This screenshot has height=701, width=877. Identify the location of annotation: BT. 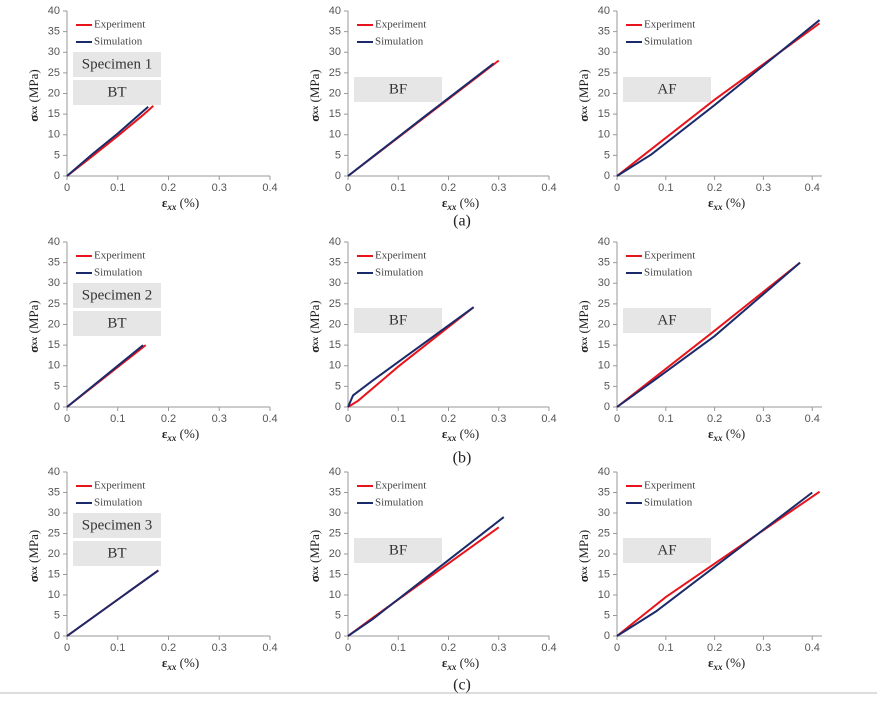
(116, 92).